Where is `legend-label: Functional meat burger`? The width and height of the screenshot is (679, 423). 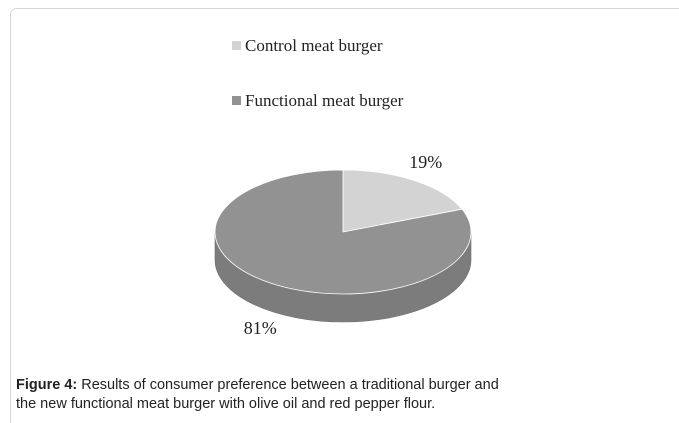 legend-label: Functional meat burger is located at coordinates (324, 100).